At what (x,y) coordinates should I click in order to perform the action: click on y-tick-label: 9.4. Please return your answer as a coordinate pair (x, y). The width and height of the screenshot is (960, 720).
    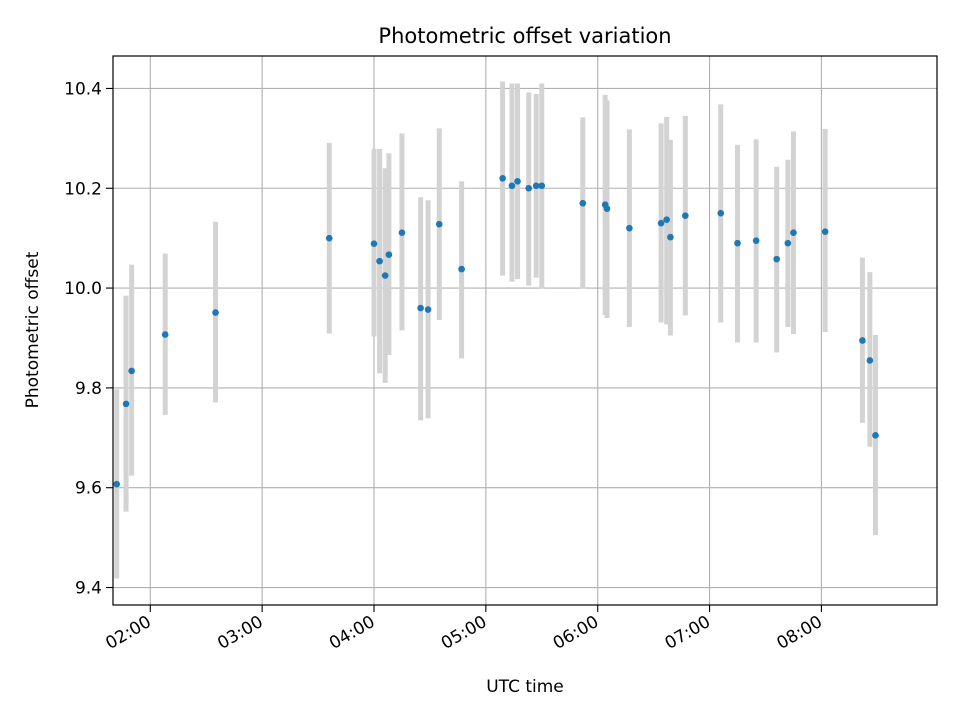
    Looking at the image, I should click on (88, 589).